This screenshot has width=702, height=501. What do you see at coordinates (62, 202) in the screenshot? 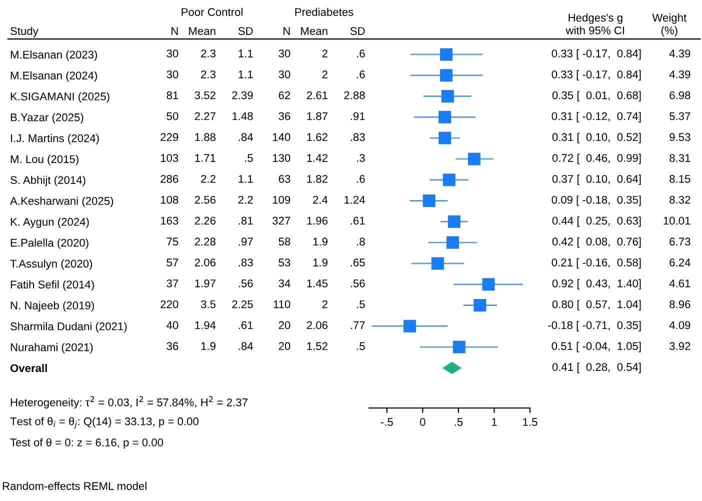
I see `y-tick-label: A.Kesharwani (2025)` at bounding box center [62, 202].